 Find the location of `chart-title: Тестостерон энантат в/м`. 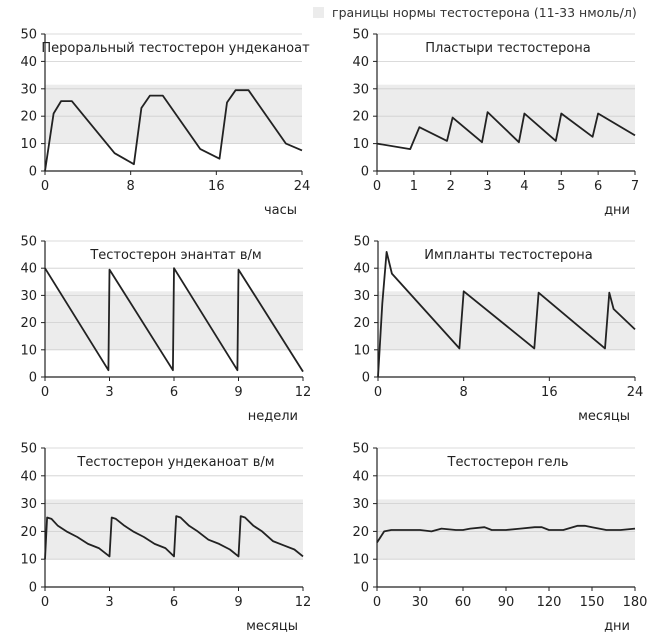

chart-title: Тестостерон энантат в/м is located at coordinates (175, 255).